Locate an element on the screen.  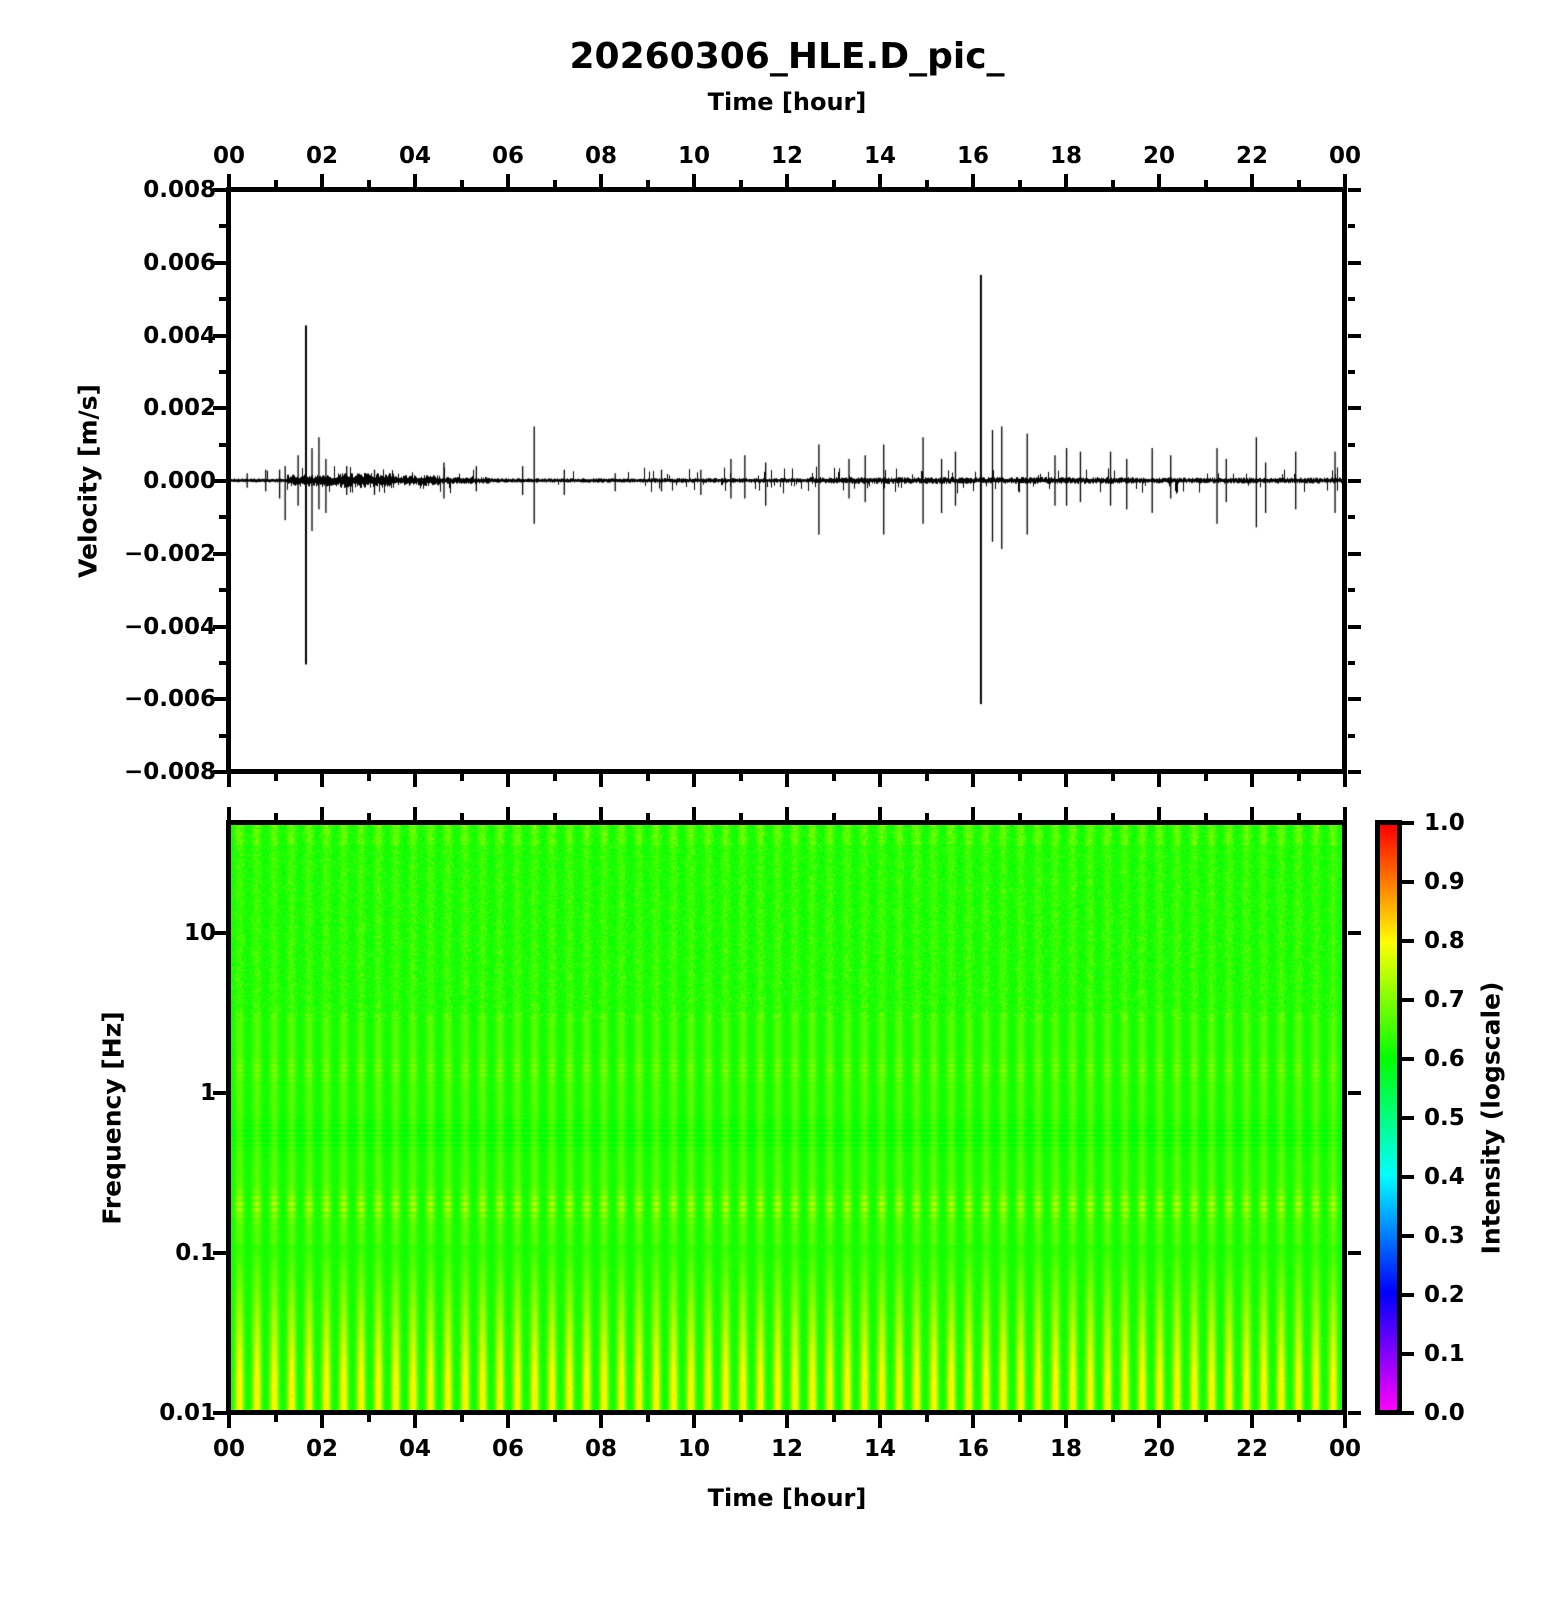
bottom-x-tick-label: 22 is located at coordinates (1252, 1449).